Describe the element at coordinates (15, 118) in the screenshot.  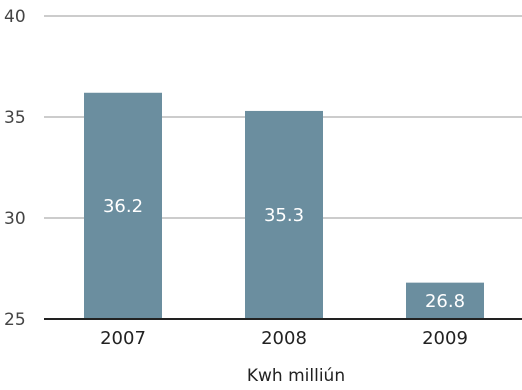
I see `y-tick-label: 35` at that location.